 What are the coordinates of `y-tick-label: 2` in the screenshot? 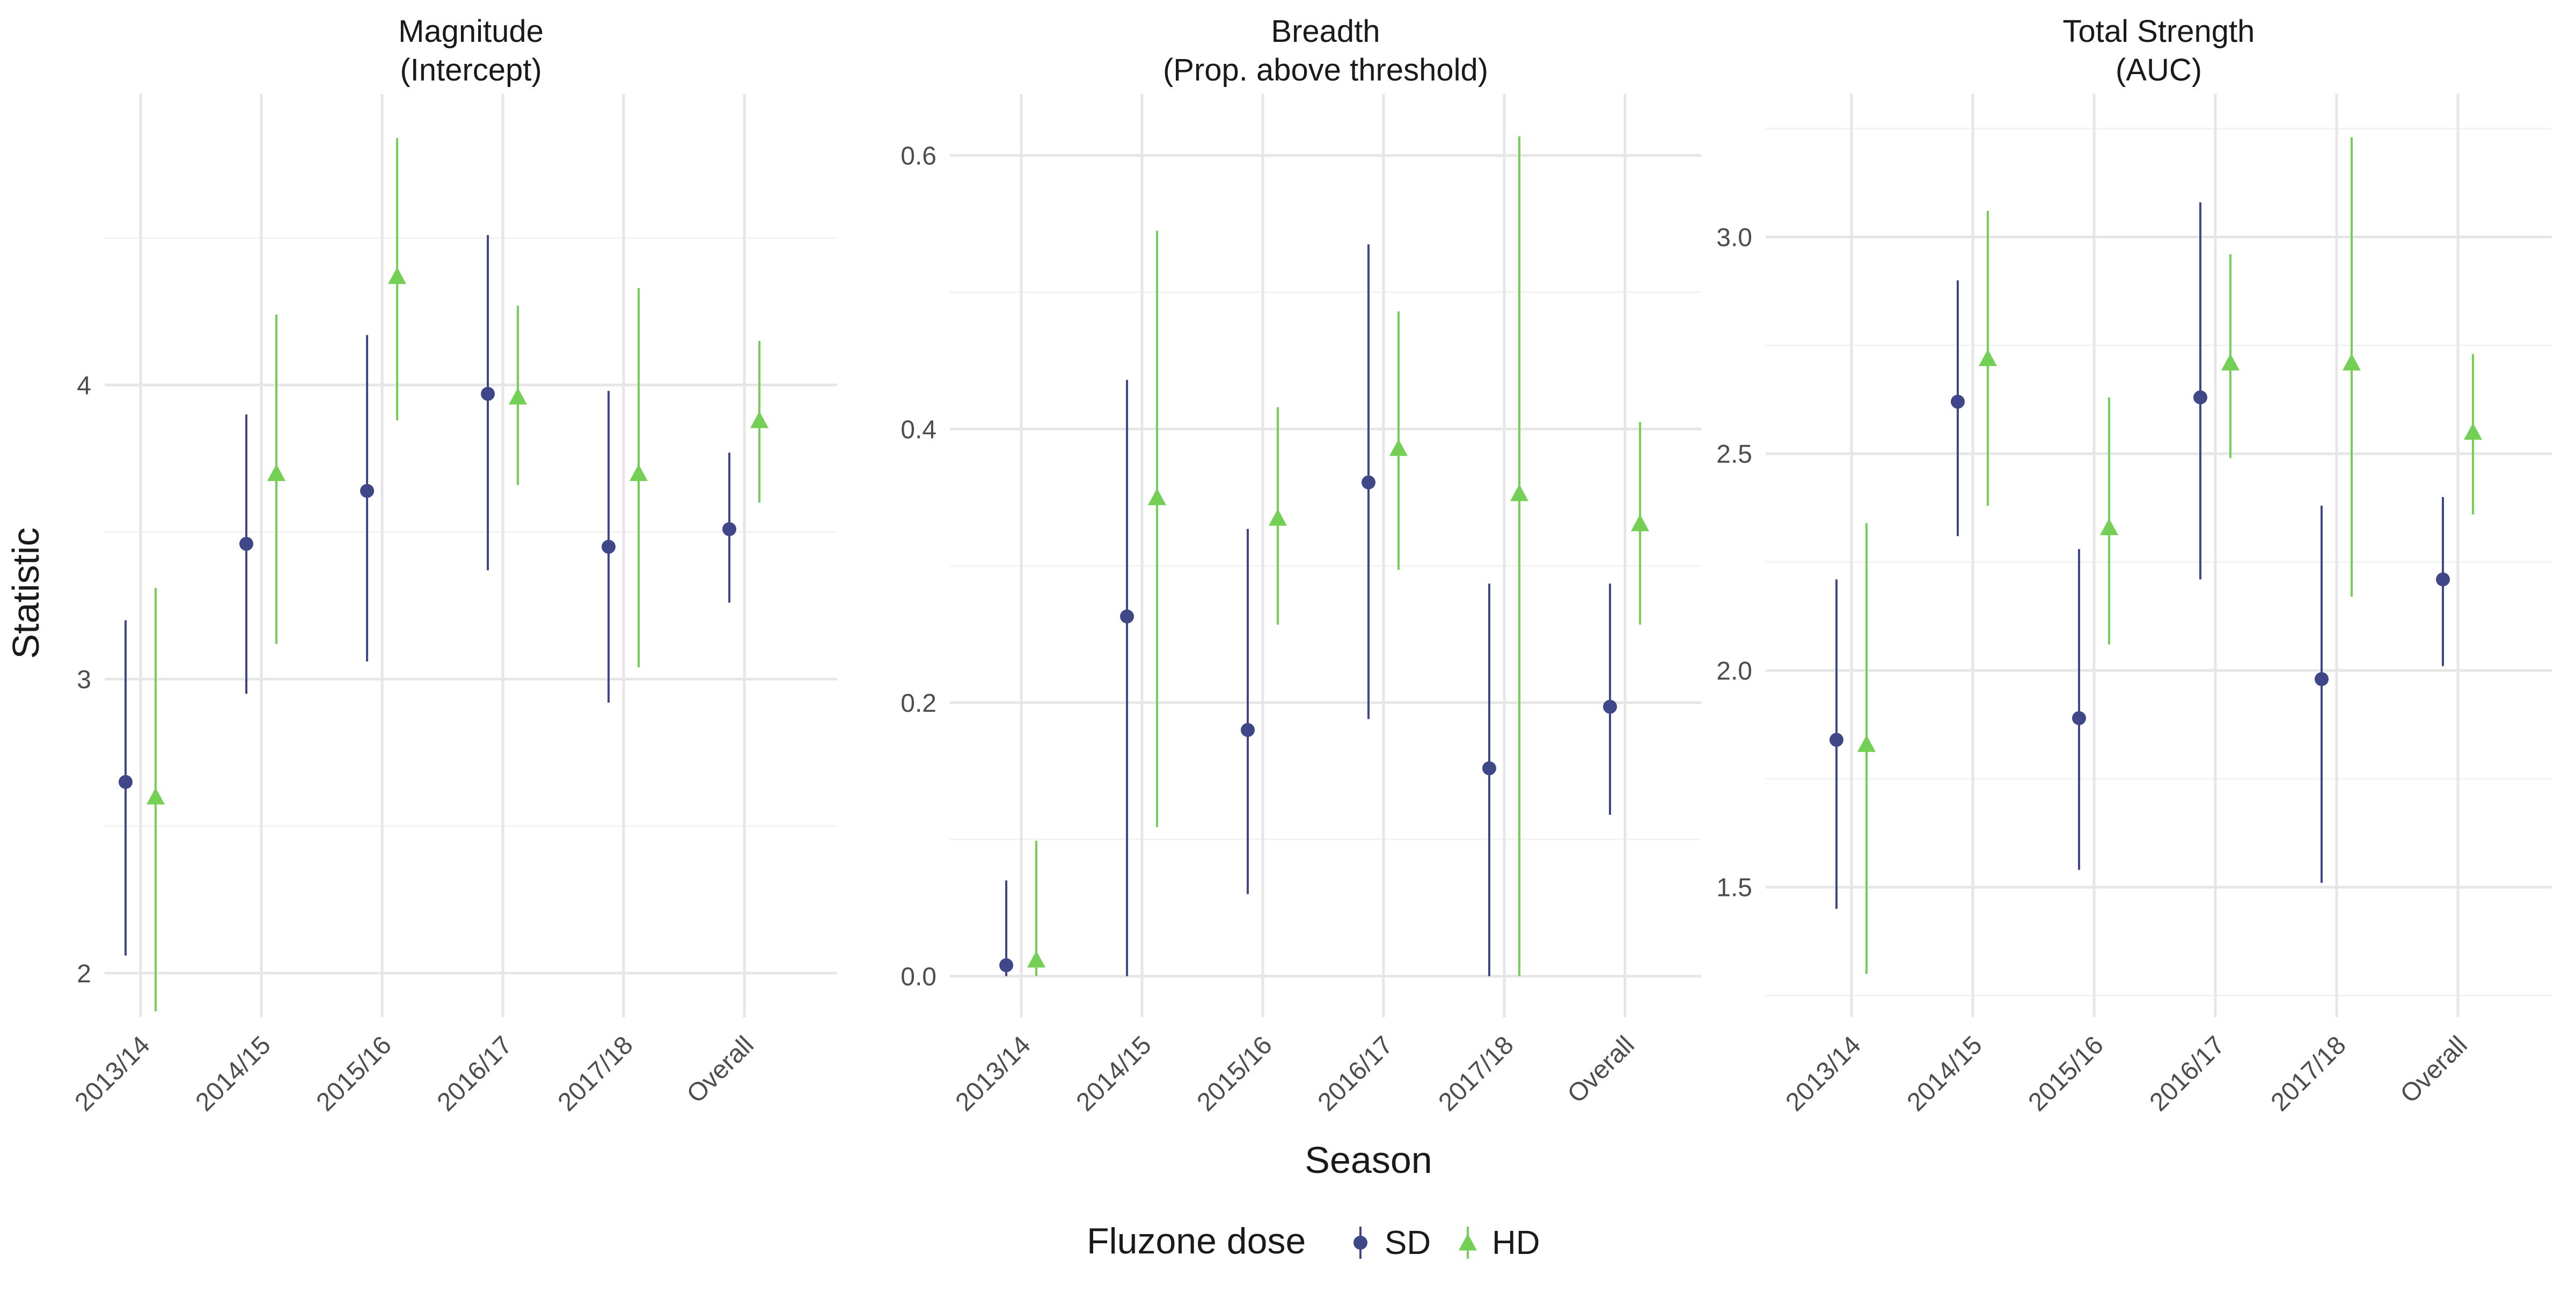 It's located at (84, 974).